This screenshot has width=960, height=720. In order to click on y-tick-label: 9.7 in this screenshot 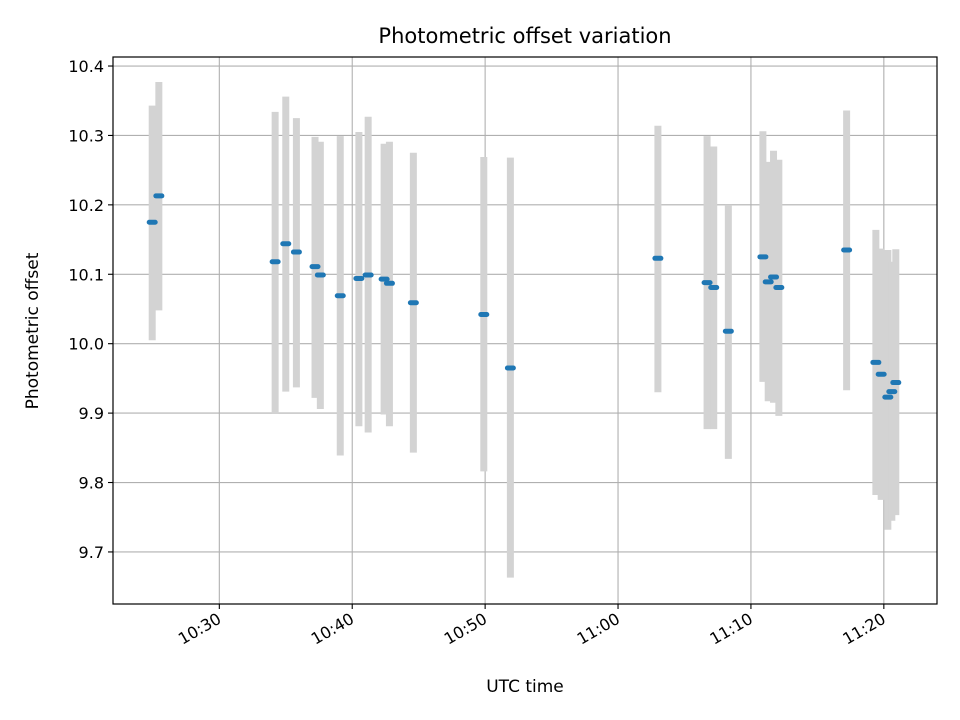, I will do `click(91, 552)`.